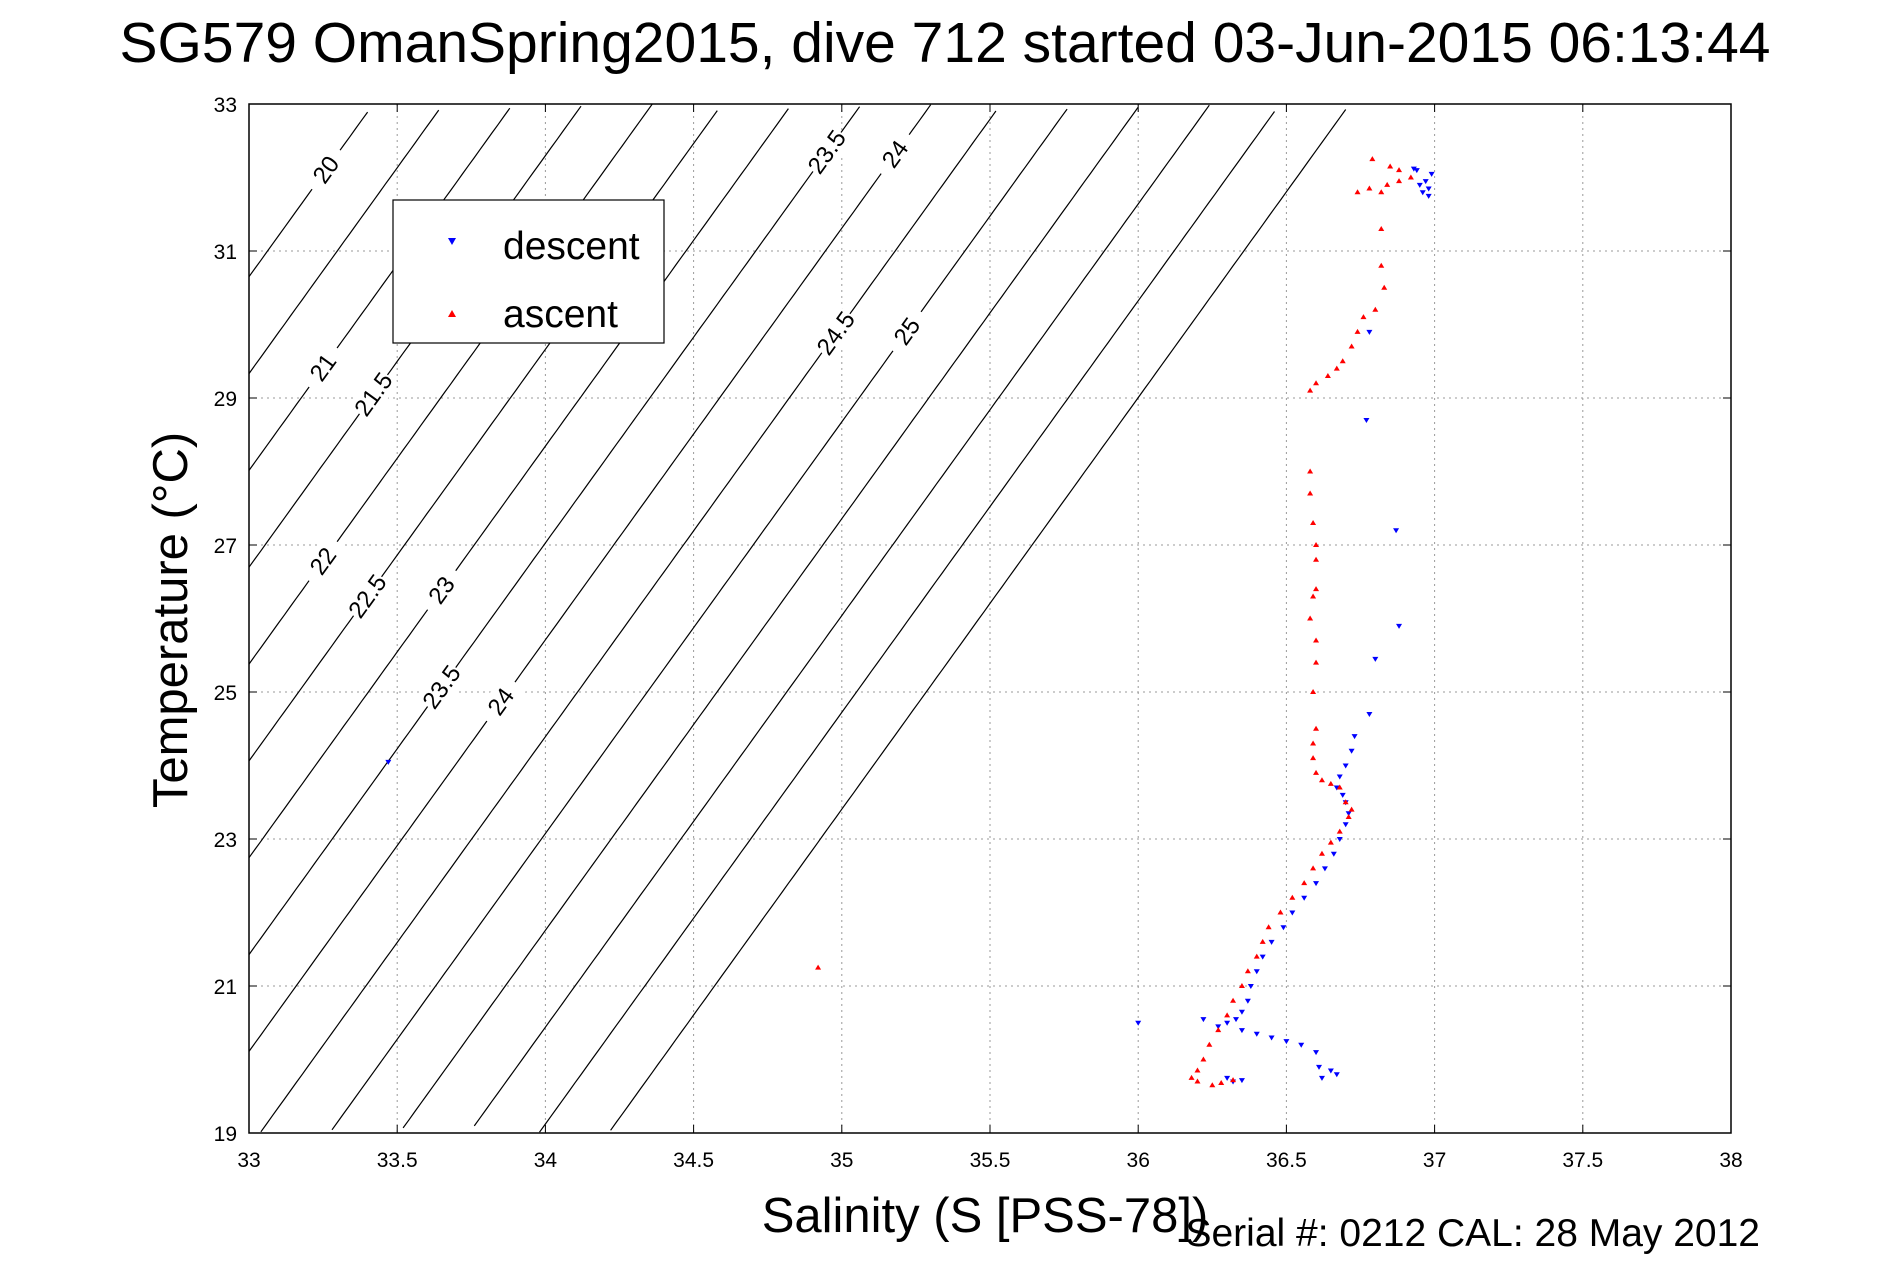 This screenshot has height=1267, width=1891. What do you see at coordinates (452, 313) in the screenshot?
I see `legend-ascent-marker` at bounding box center [452, 313].